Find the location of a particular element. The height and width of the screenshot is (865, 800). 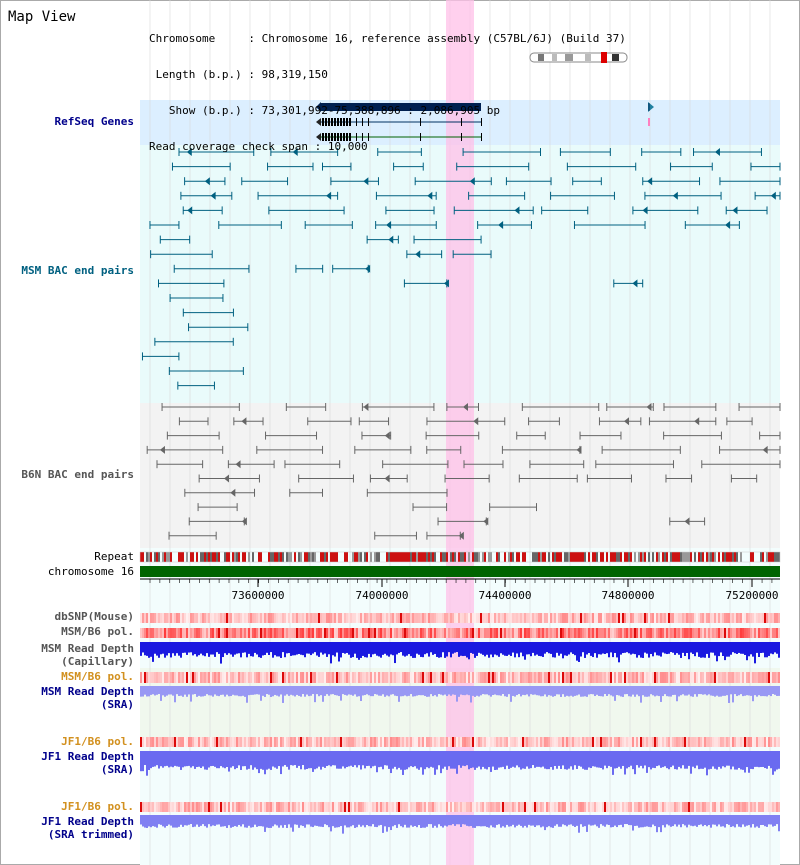

tick-label: 75200000 is located at coordinates (752, 595).